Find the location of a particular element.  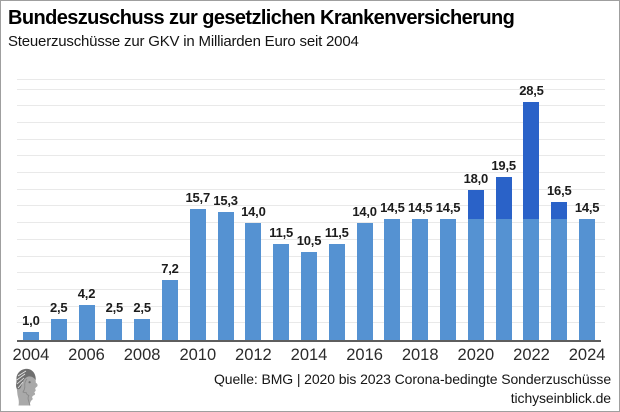

plot-top-gridline is located at coordinates (311, 79).